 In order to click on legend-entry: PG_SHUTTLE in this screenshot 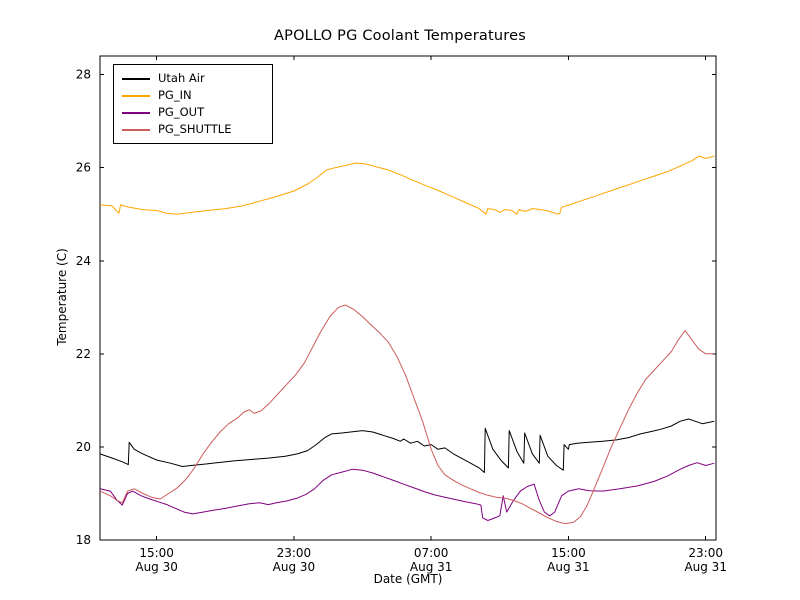, I will do `click(192, 129)`.